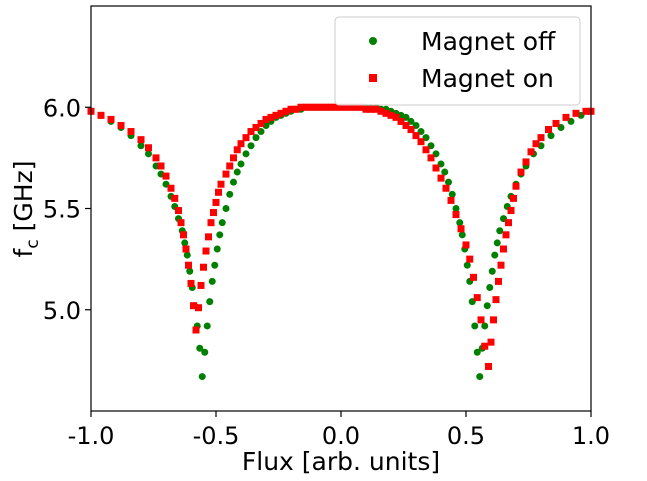 The width and height of the screenshot is (647, 481). I want to click on x-tick-label: 0.0, so click(341, 436).